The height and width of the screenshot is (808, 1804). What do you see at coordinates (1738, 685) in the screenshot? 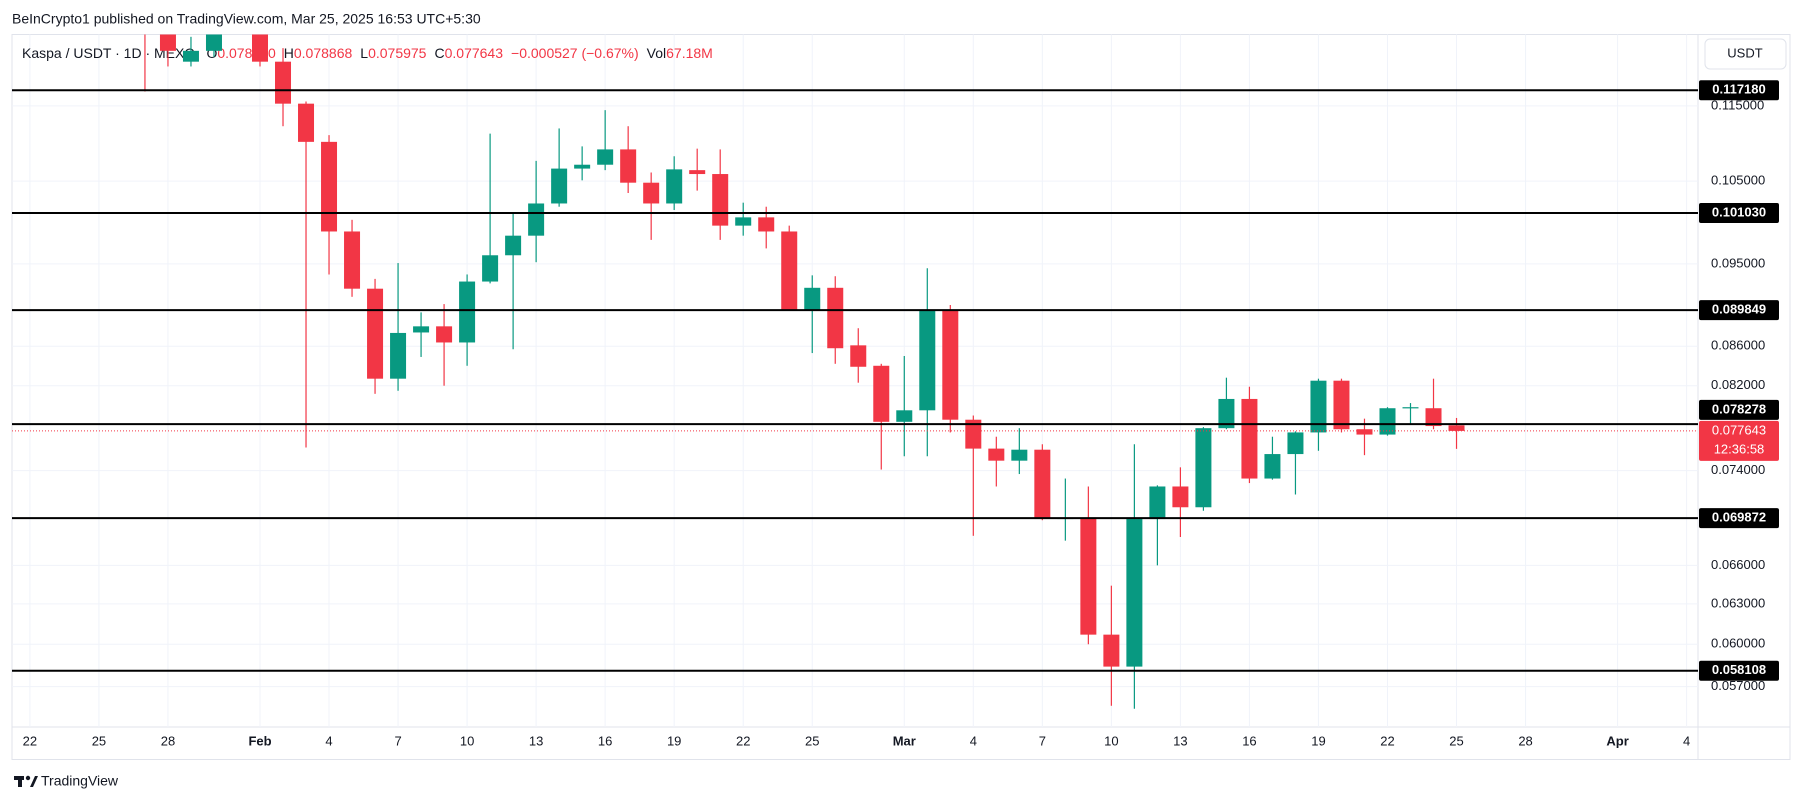
I see `y-tick-label: 0.057000` at bounding box center [1738, 685].